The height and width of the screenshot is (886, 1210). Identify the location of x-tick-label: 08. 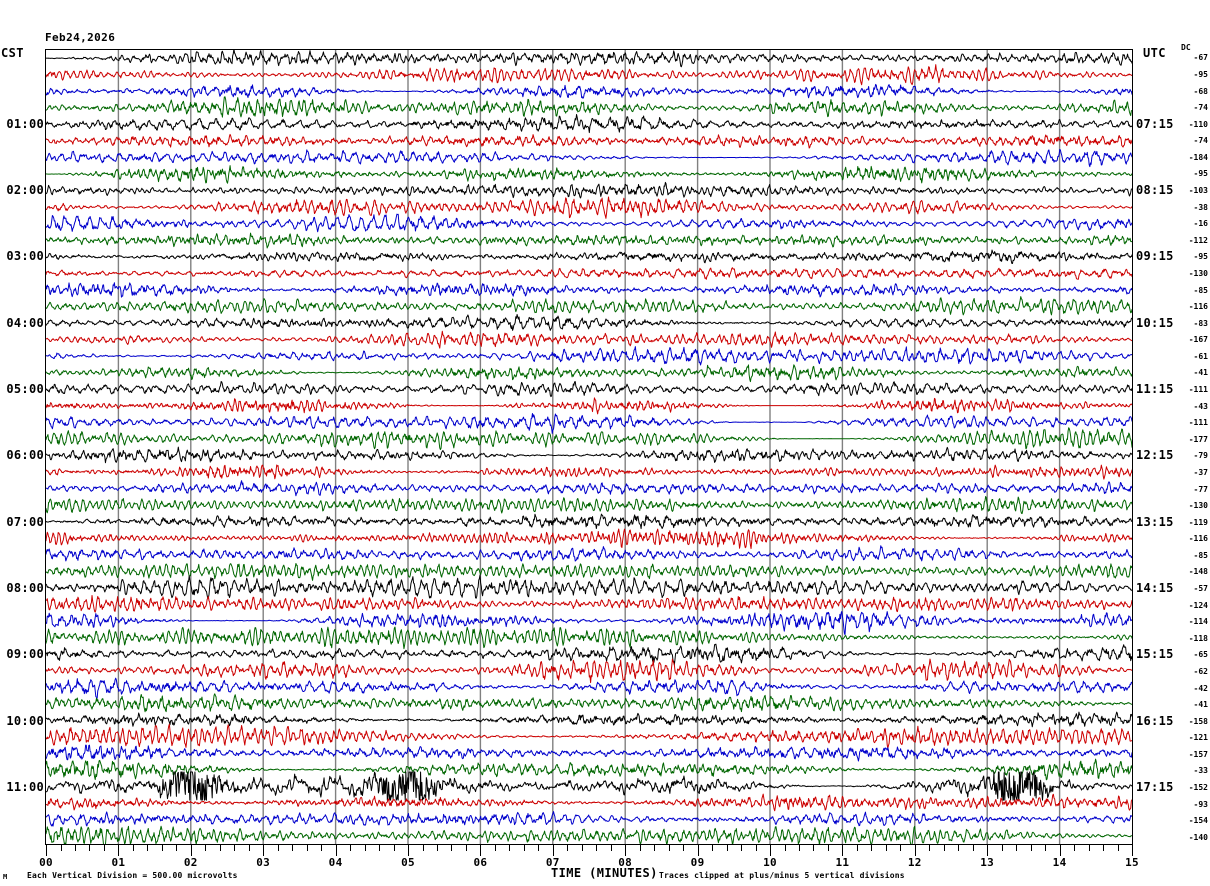
(625, 862).